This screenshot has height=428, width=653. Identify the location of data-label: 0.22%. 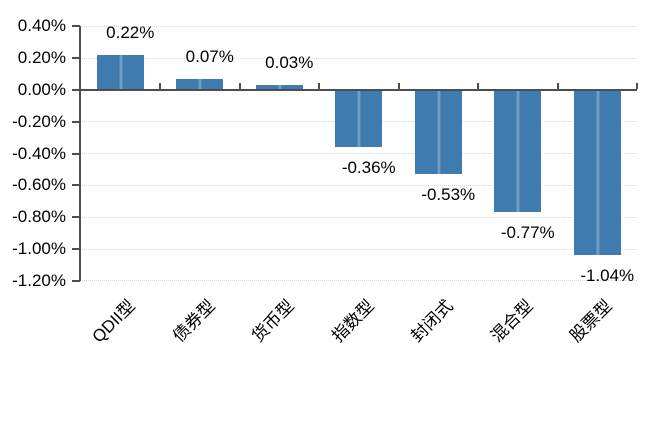
(130, 33).